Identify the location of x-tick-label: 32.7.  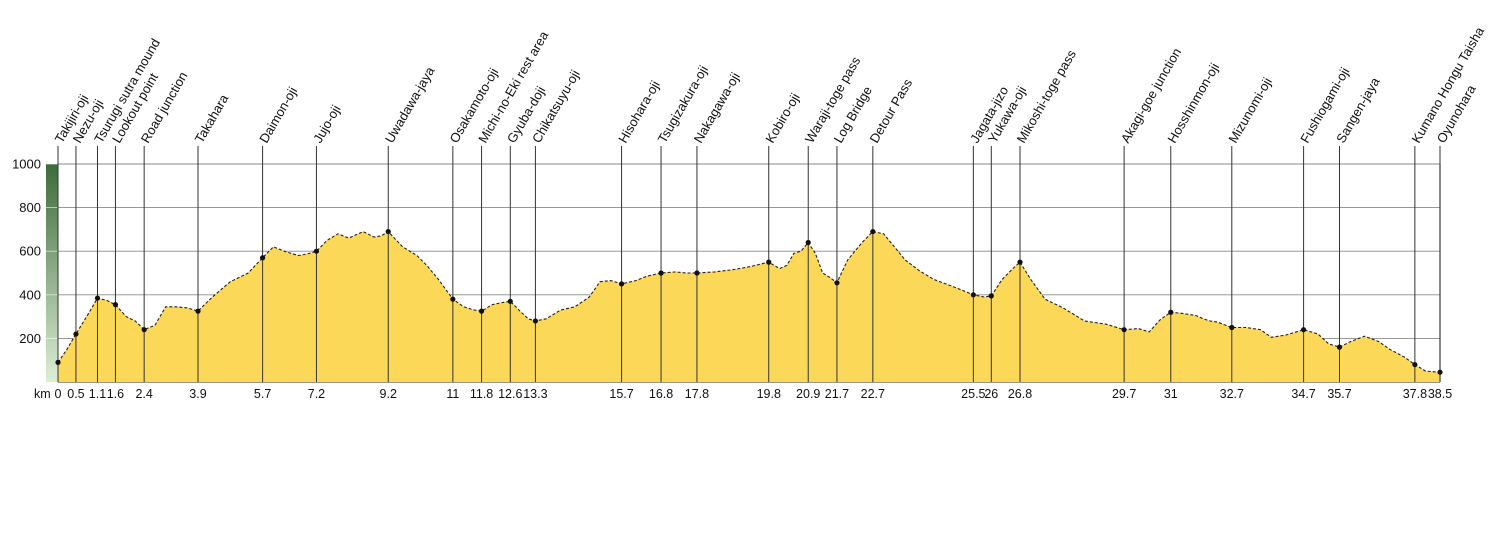
(1232, 394).